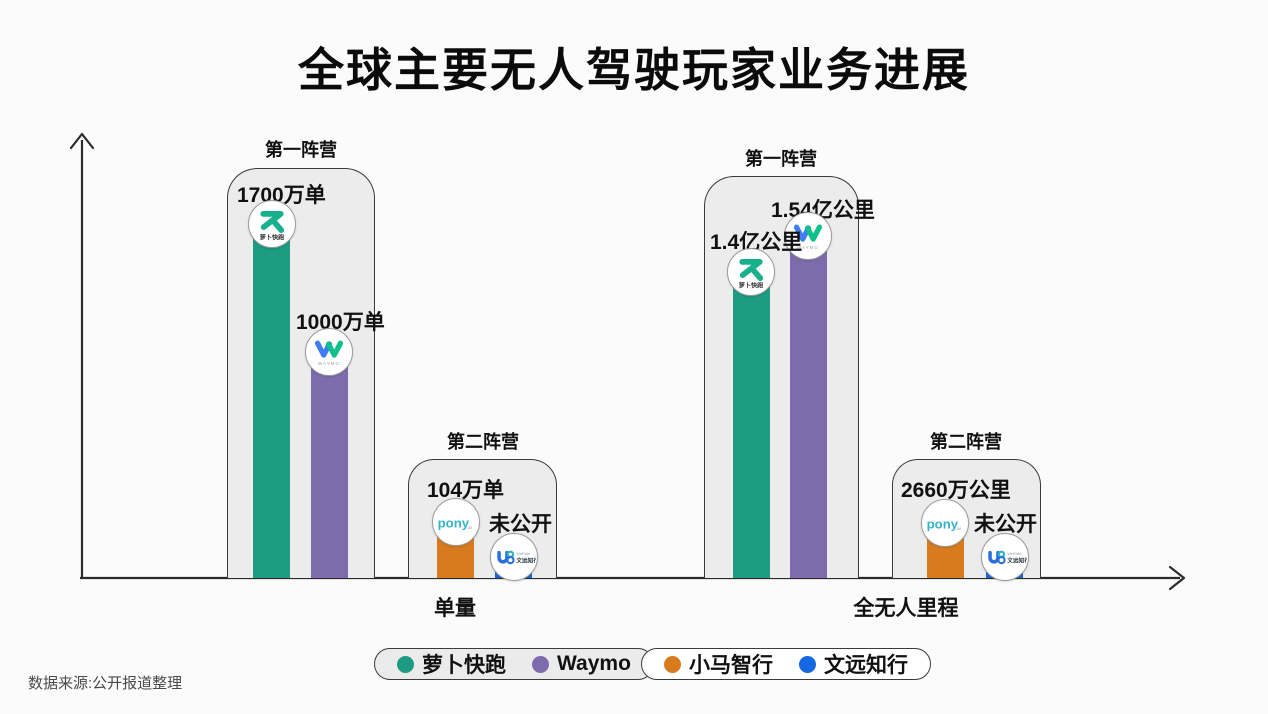 The width and height of the screenshot is (1268, 714). I want to click on tier-label-mileage-second: 第二阵营, so click(966, 442).